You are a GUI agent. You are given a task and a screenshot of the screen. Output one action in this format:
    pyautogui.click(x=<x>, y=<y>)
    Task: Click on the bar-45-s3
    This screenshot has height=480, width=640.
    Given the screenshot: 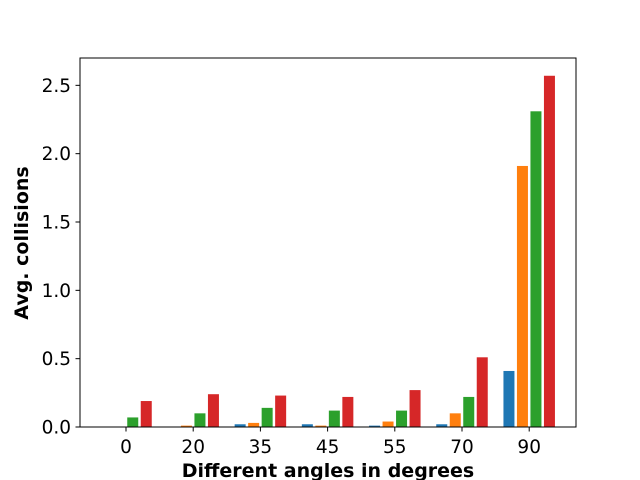 What is the action you would take?
    pyautogui.click(x=334, y=418)
    